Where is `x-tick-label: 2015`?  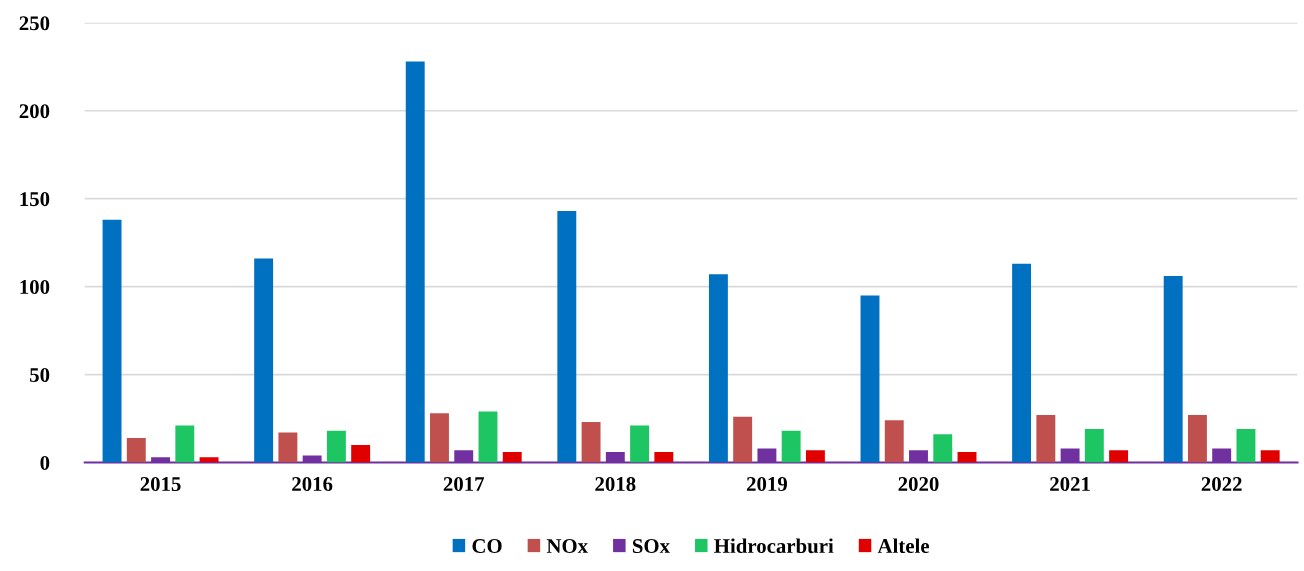
x-tick-label: 2015 is located at coordinates (160, 484).